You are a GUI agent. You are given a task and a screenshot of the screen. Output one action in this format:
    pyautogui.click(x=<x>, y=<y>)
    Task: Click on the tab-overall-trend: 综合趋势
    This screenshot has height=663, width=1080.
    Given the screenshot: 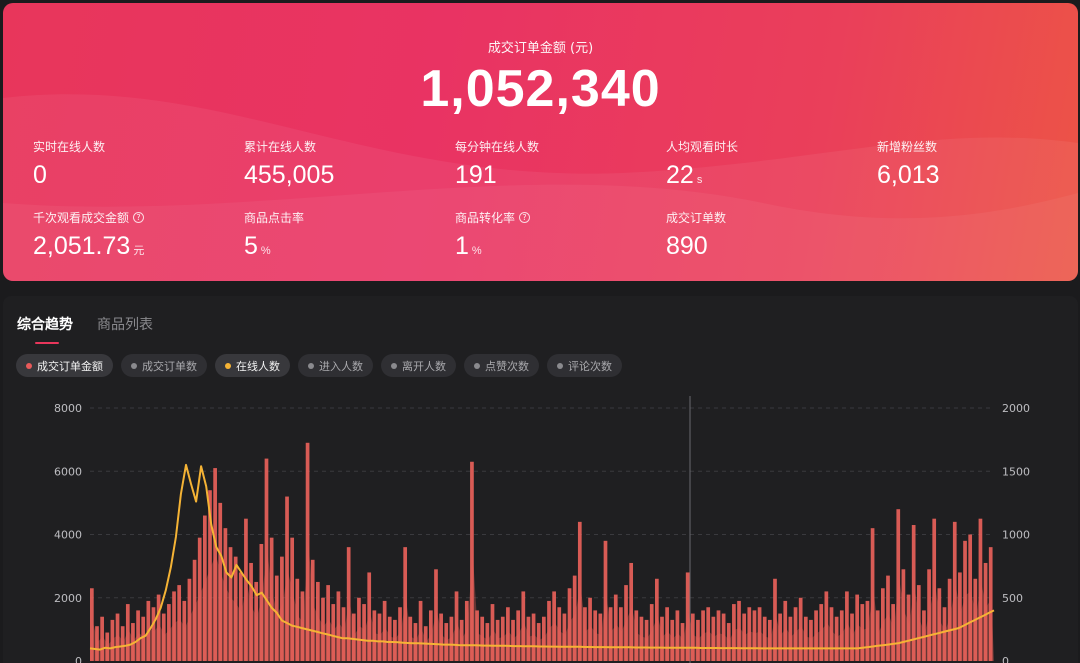 What is the action you would take?
    pyautogui.click(x=45, y=329)
    